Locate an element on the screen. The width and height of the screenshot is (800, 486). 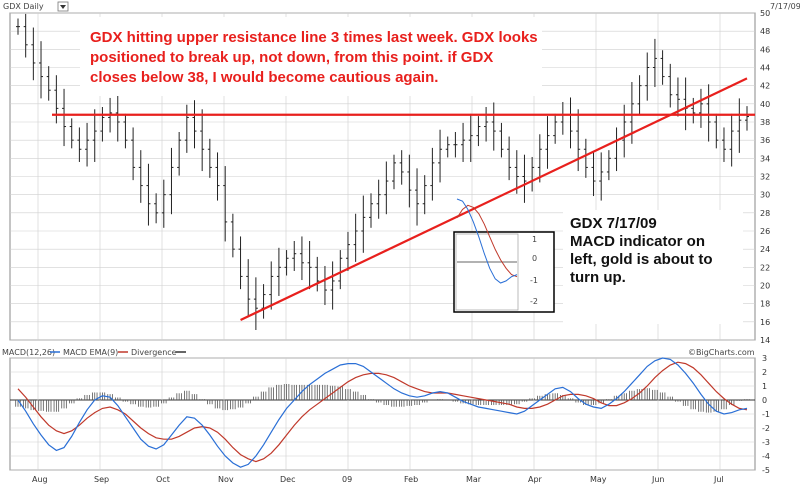
x-tick-label: Oct is located at coordinates (163, 479).